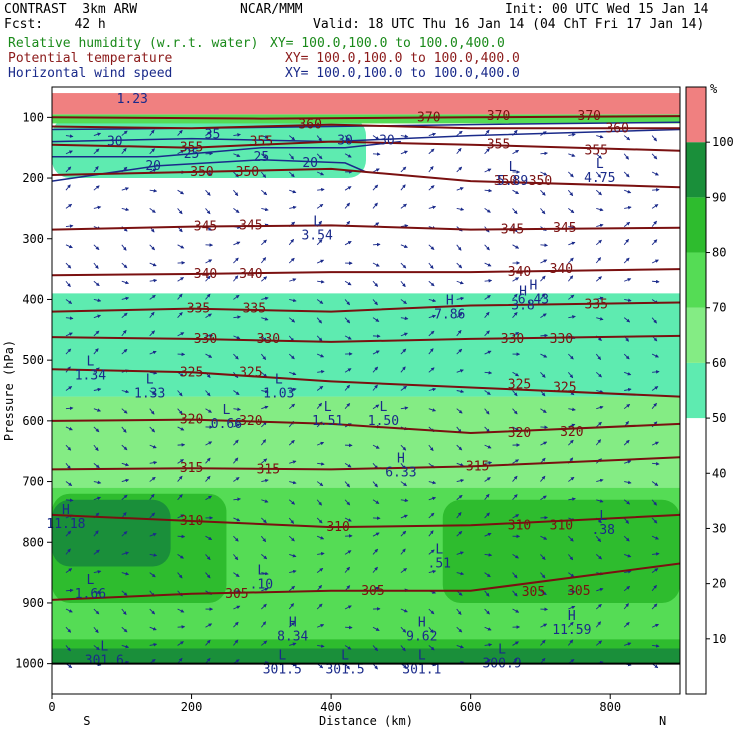  What do you see at coordinates (278, 393) in the screenshot?
I see `extremum-value: 1.03` at bounding box center [278, 393].